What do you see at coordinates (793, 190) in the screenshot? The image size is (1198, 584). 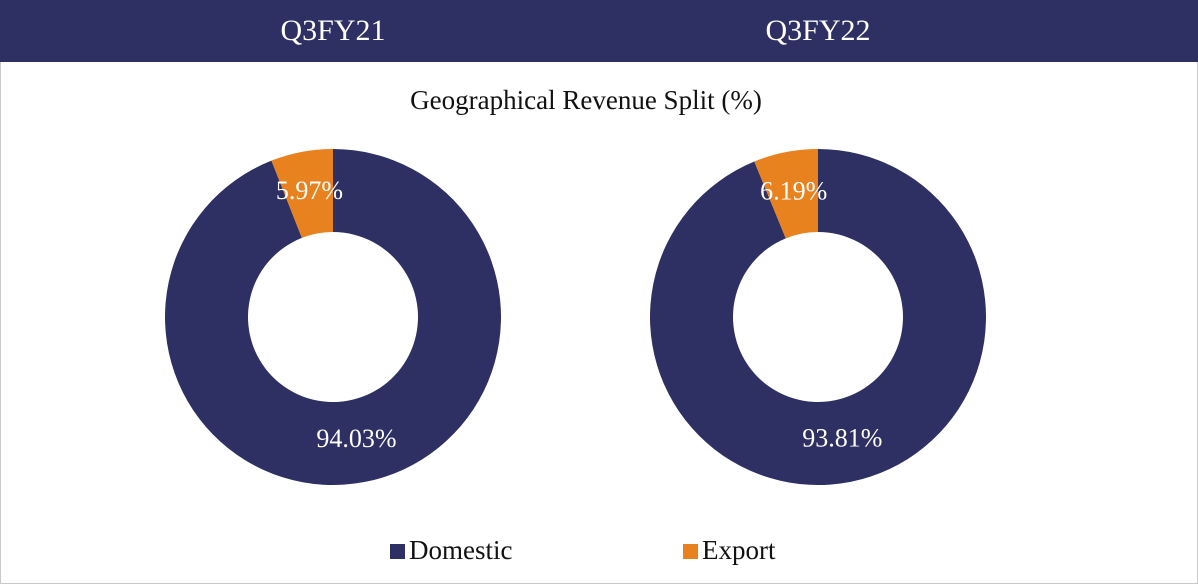 I see `data-label: 6.19%` at bounding box center [793, 190].